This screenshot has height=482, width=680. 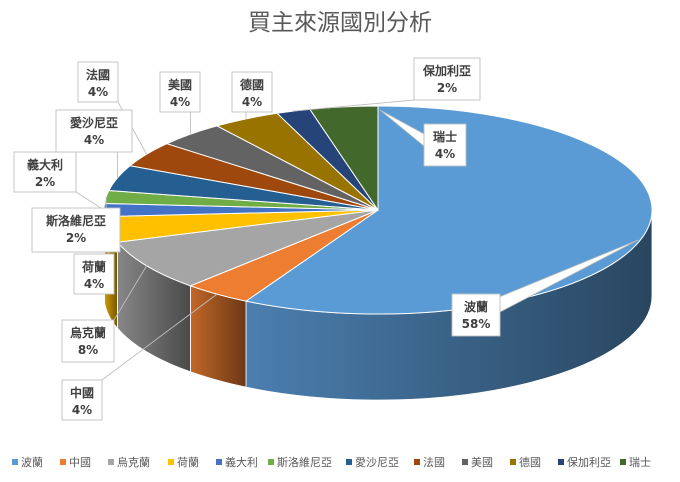 I want to click on data-label-category: 德國, so click(x=252, y=84).